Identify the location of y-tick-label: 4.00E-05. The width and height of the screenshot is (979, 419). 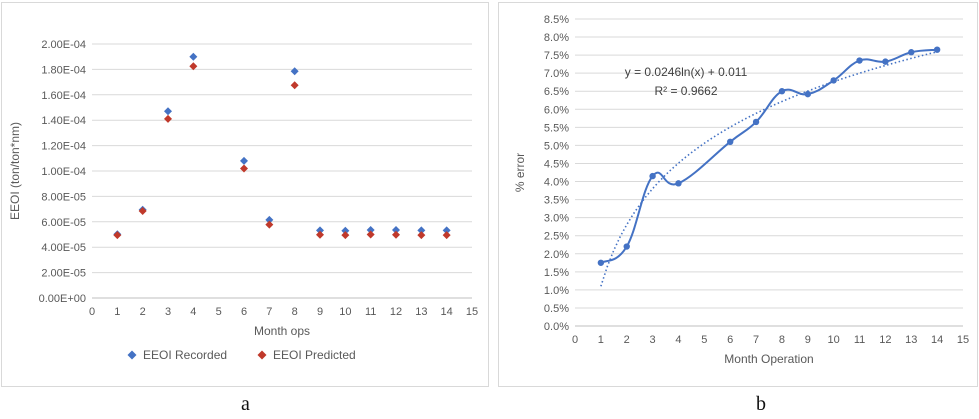
(63, 248).